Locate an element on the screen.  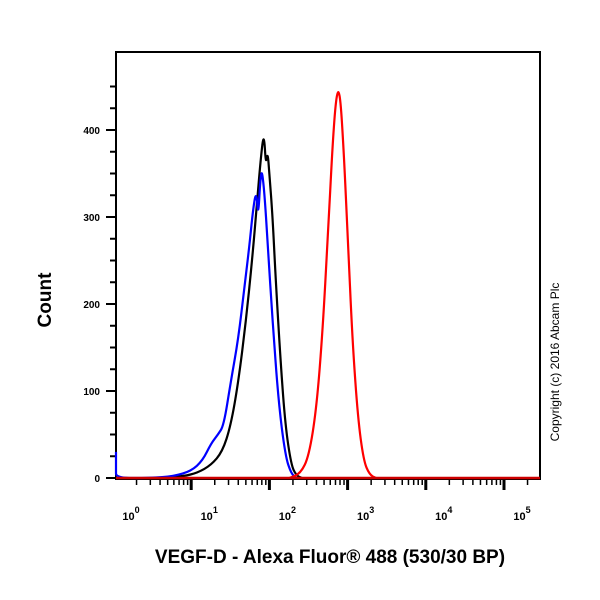
y-tick-label: 100 is located at coordinates (91, 392).